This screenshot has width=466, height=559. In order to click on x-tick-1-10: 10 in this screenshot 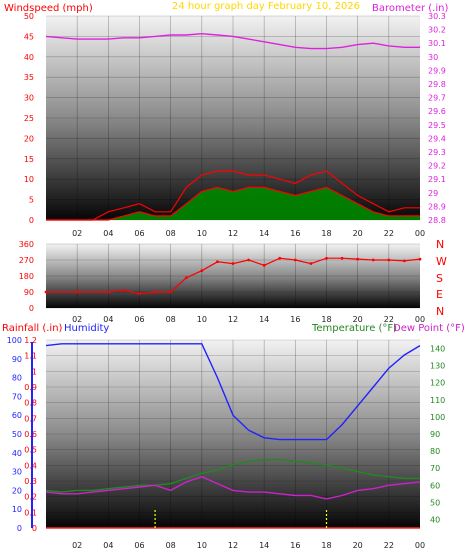, I will do `click(202, 319)`.